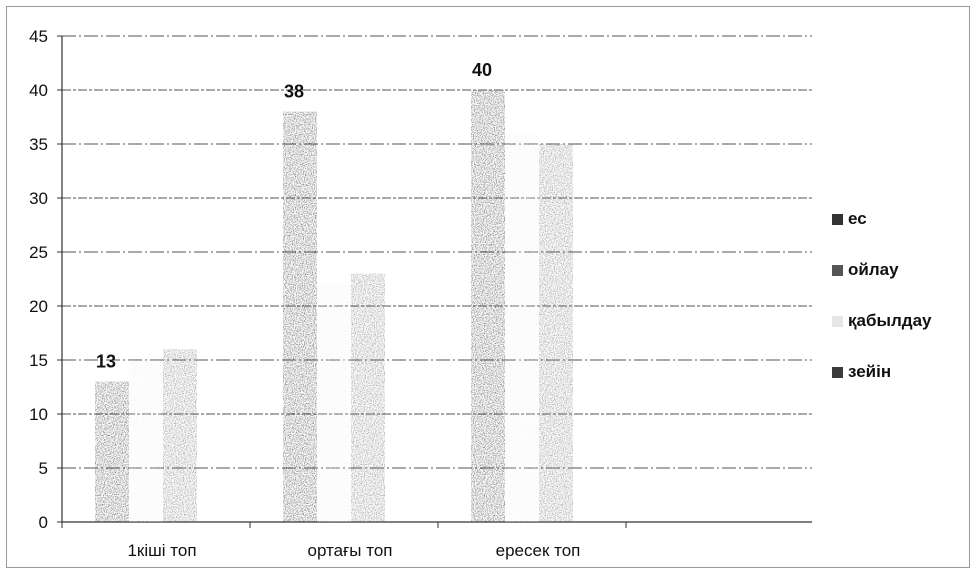 The height and width of the screenshot is (576, 978). Describe the element at coordinates (538, 550) in the screenshot. I see `x-tick-label: ересек топ` at that location.